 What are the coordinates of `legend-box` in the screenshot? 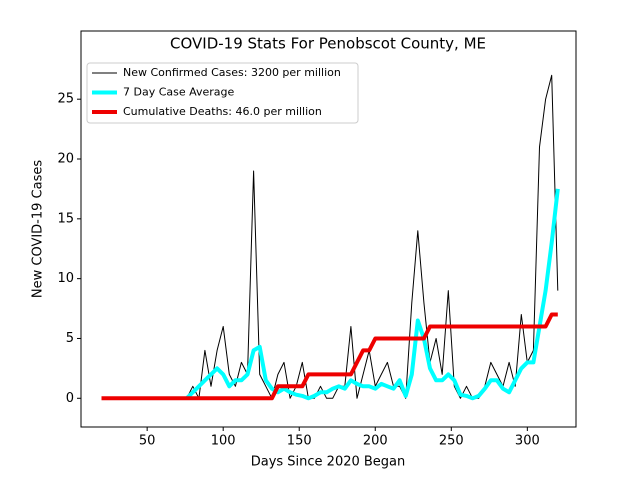 It's located at (222, 93).